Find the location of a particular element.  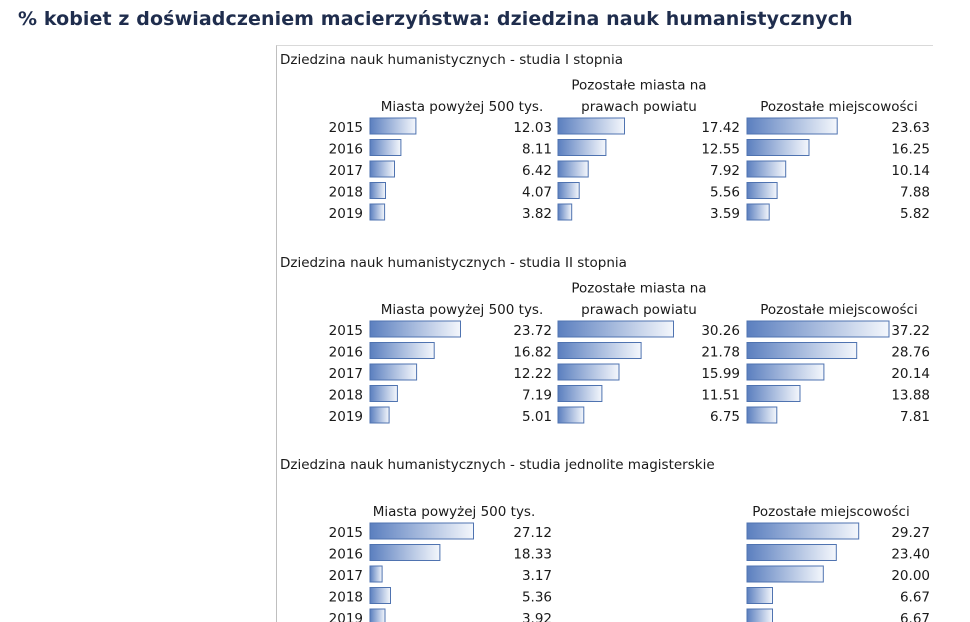

value-label: 7.88 is located at coordinates (915, 193).